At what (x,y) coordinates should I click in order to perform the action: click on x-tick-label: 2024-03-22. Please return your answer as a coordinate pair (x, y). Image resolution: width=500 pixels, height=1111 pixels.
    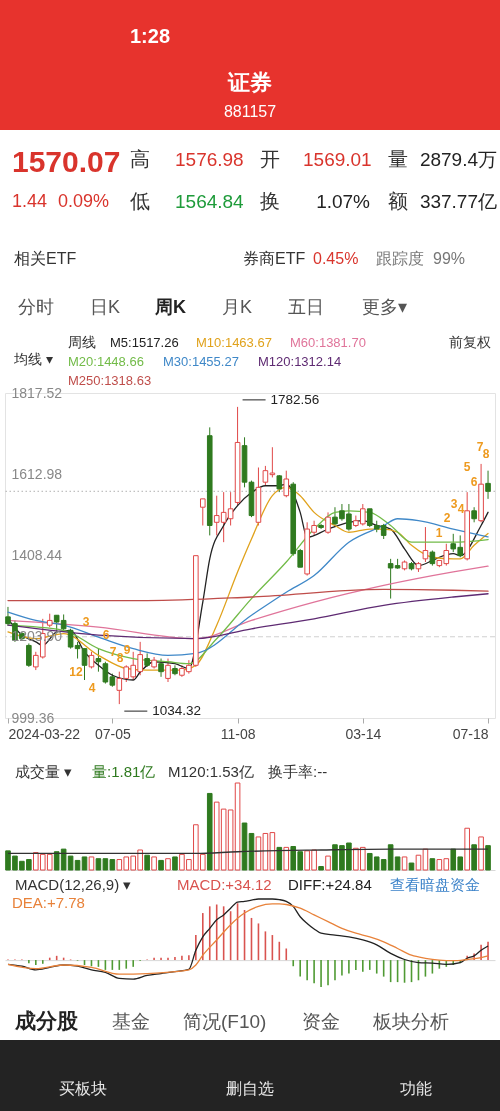
    Looking at the image, I should click on (44, 733).